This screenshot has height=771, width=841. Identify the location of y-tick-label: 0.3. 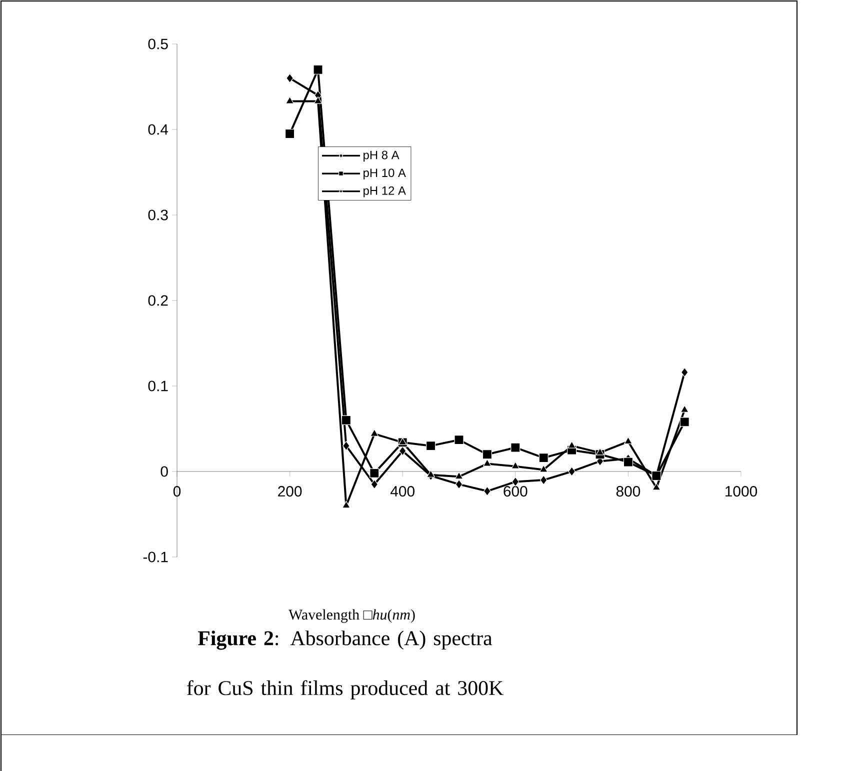
(158, 215).